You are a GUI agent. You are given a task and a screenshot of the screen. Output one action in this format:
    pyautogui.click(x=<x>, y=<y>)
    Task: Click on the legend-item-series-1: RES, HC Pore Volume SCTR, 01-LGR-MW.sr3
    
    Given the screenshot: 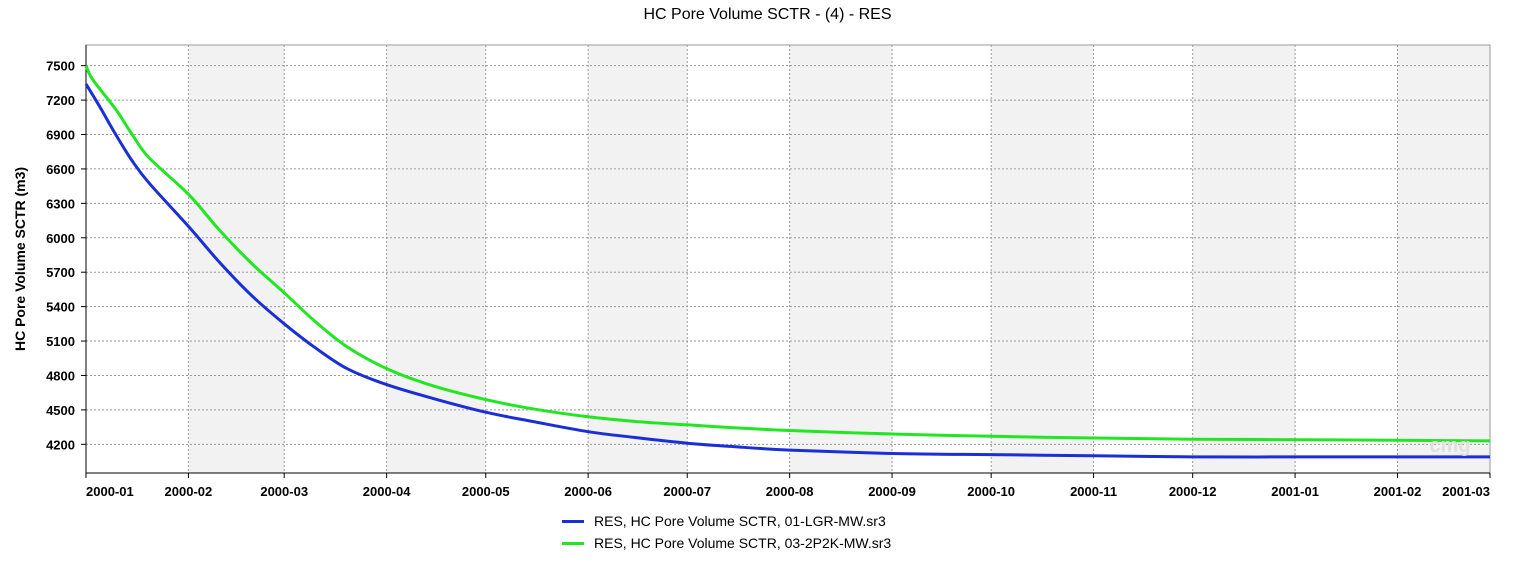 What is the action you would take?
    pyautogui.click(x=726, y=521)
    